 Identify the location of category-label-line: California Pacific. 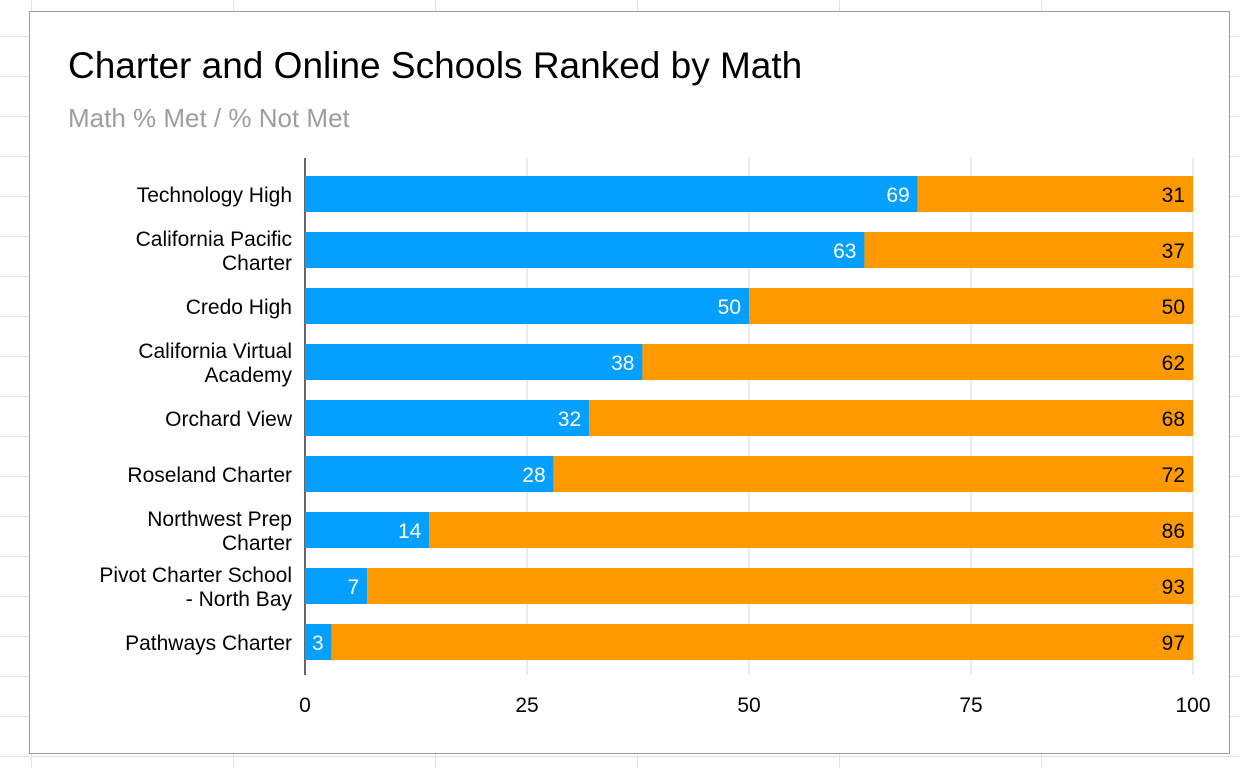
(214, 239).